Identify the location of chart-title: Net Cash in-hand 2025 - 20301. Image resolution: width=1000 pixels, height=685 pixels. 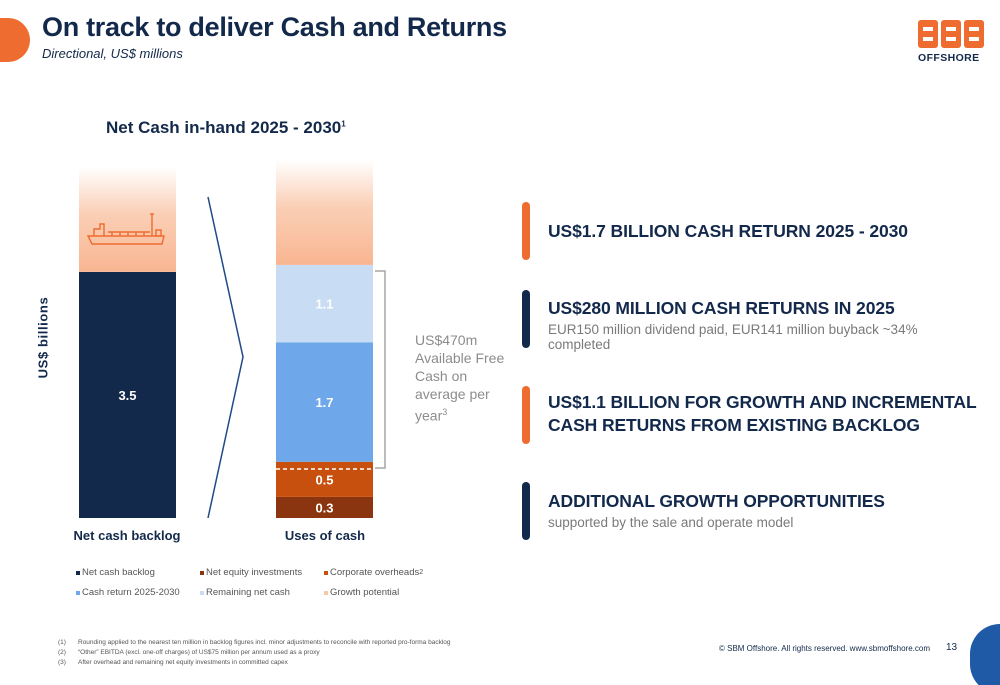
(226, 128).